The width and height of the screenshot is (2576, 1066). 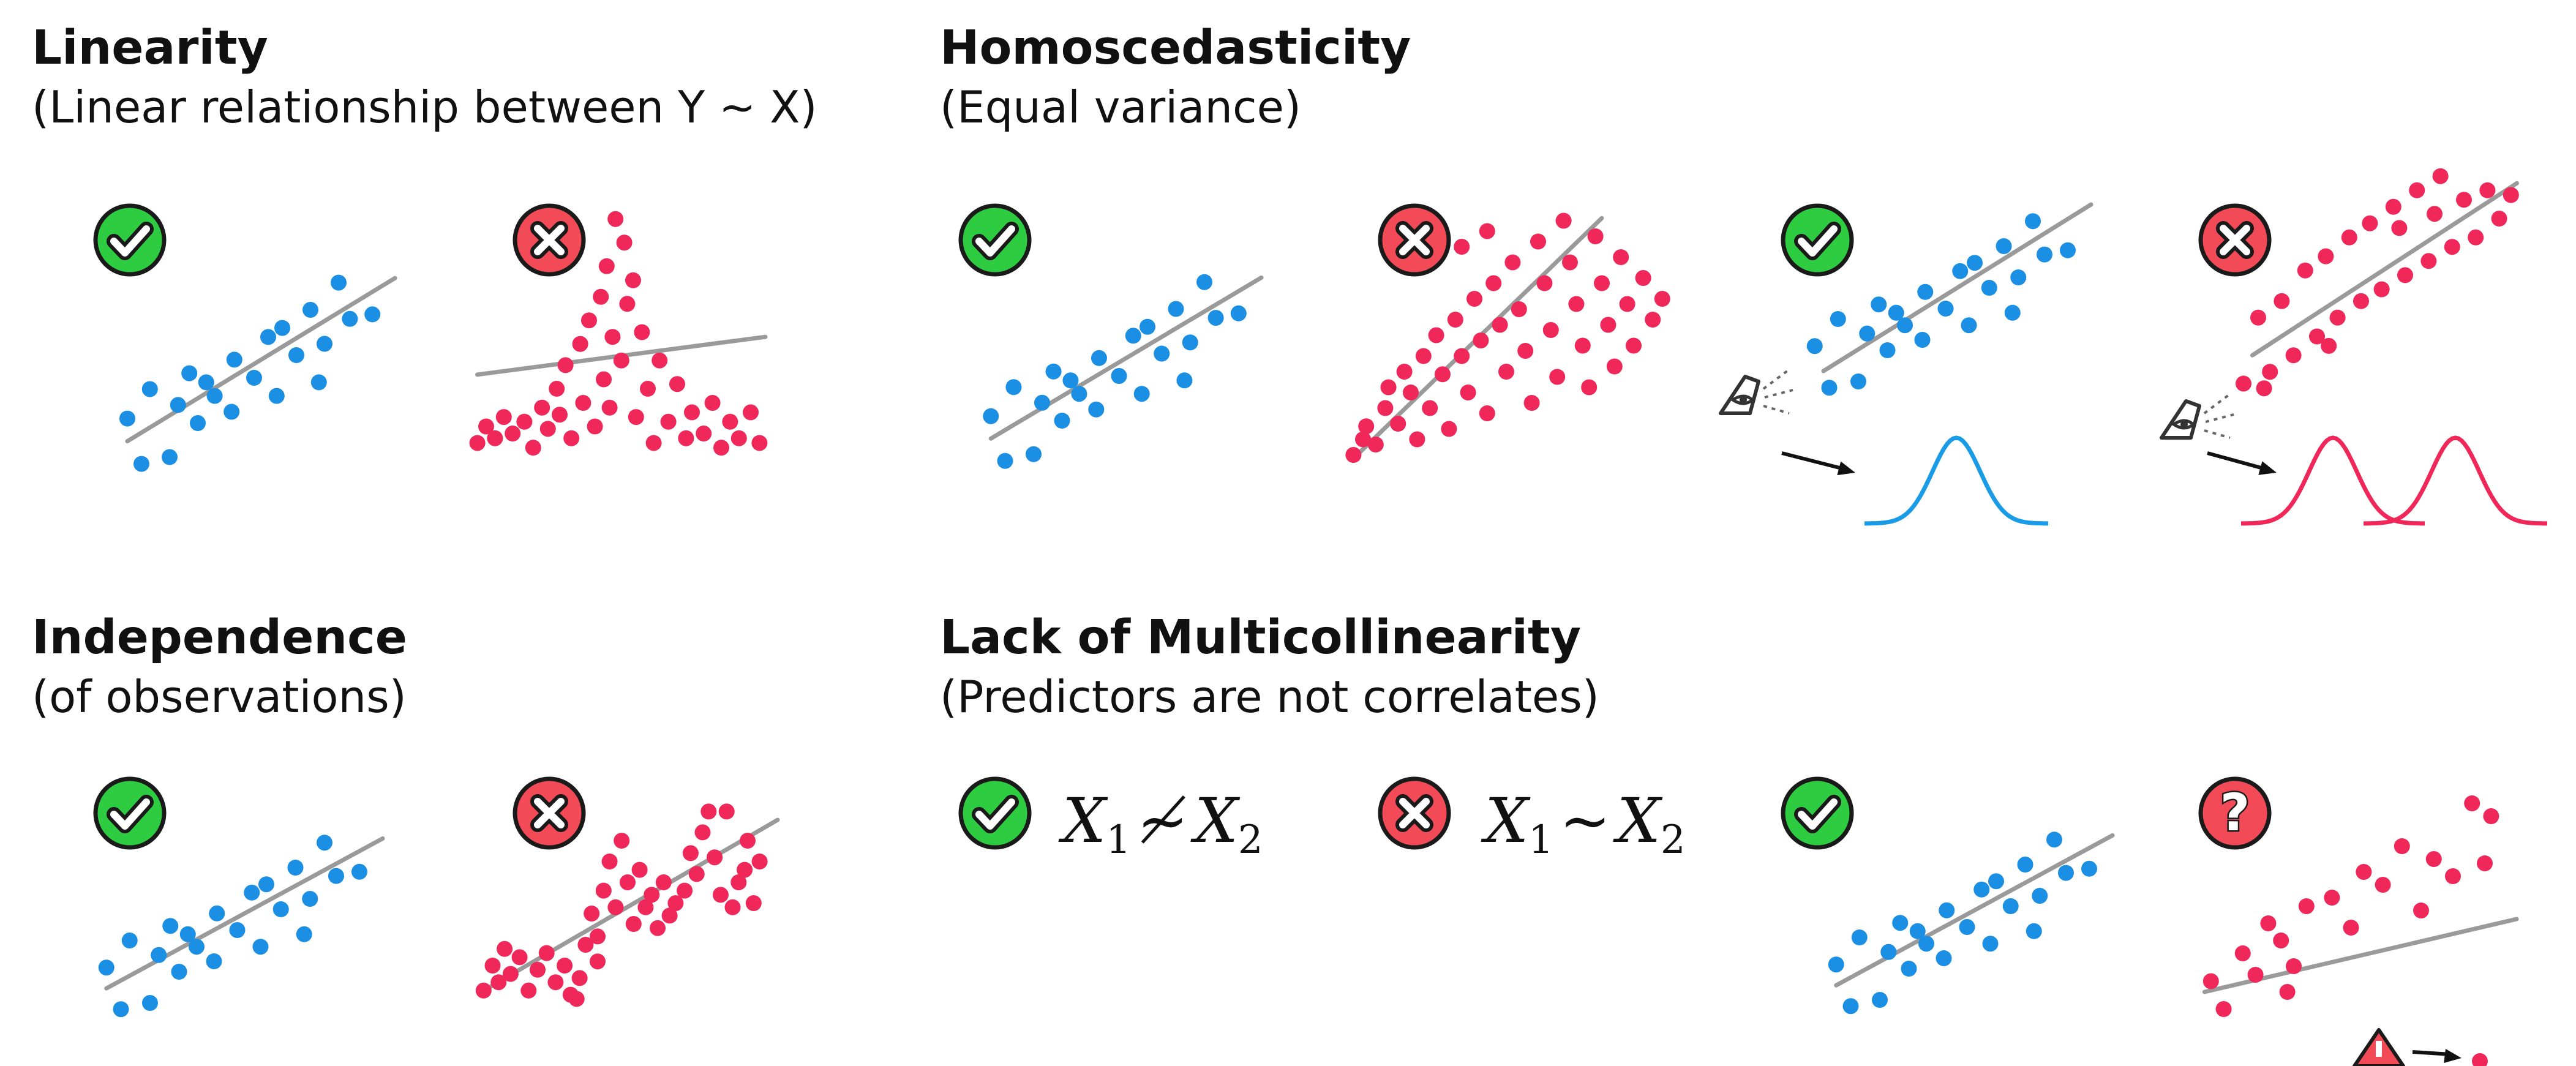 What do you see at coordinates (425, 107) in the screenshot?
I see `linearity-subtitle: (Linear relationship between Y ~ X)` at bounding box center [425, 107].